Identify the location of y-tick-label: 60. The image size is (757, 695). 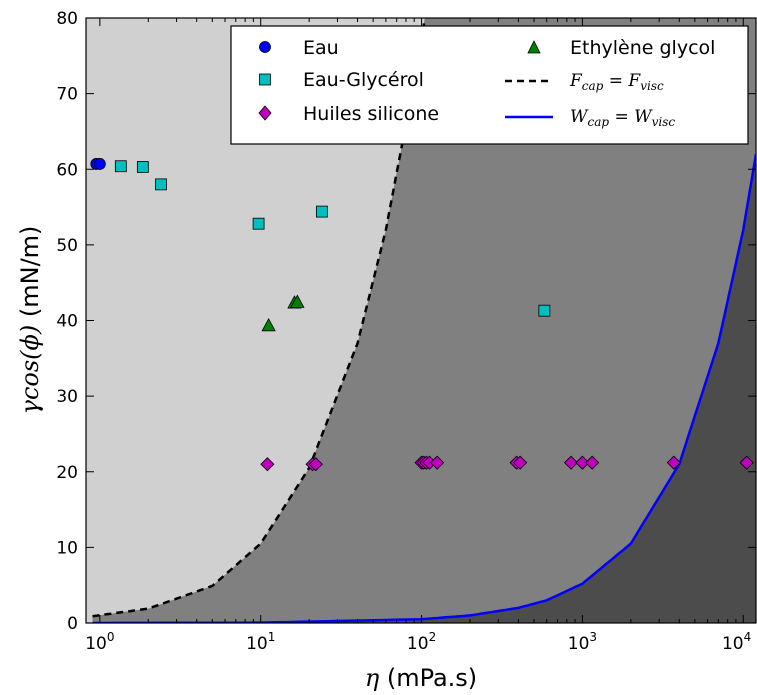
(67, 170).